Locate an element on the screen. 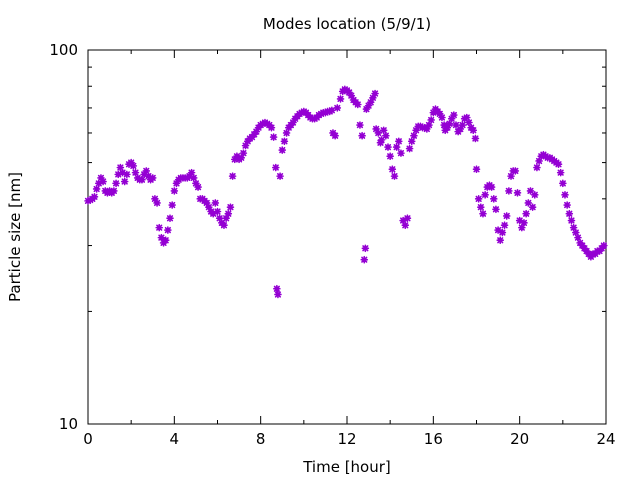 The height and width of the screenshot is (480, 640). chart-title: Modes location (5/9/1) is located at coordinates (347, 24).